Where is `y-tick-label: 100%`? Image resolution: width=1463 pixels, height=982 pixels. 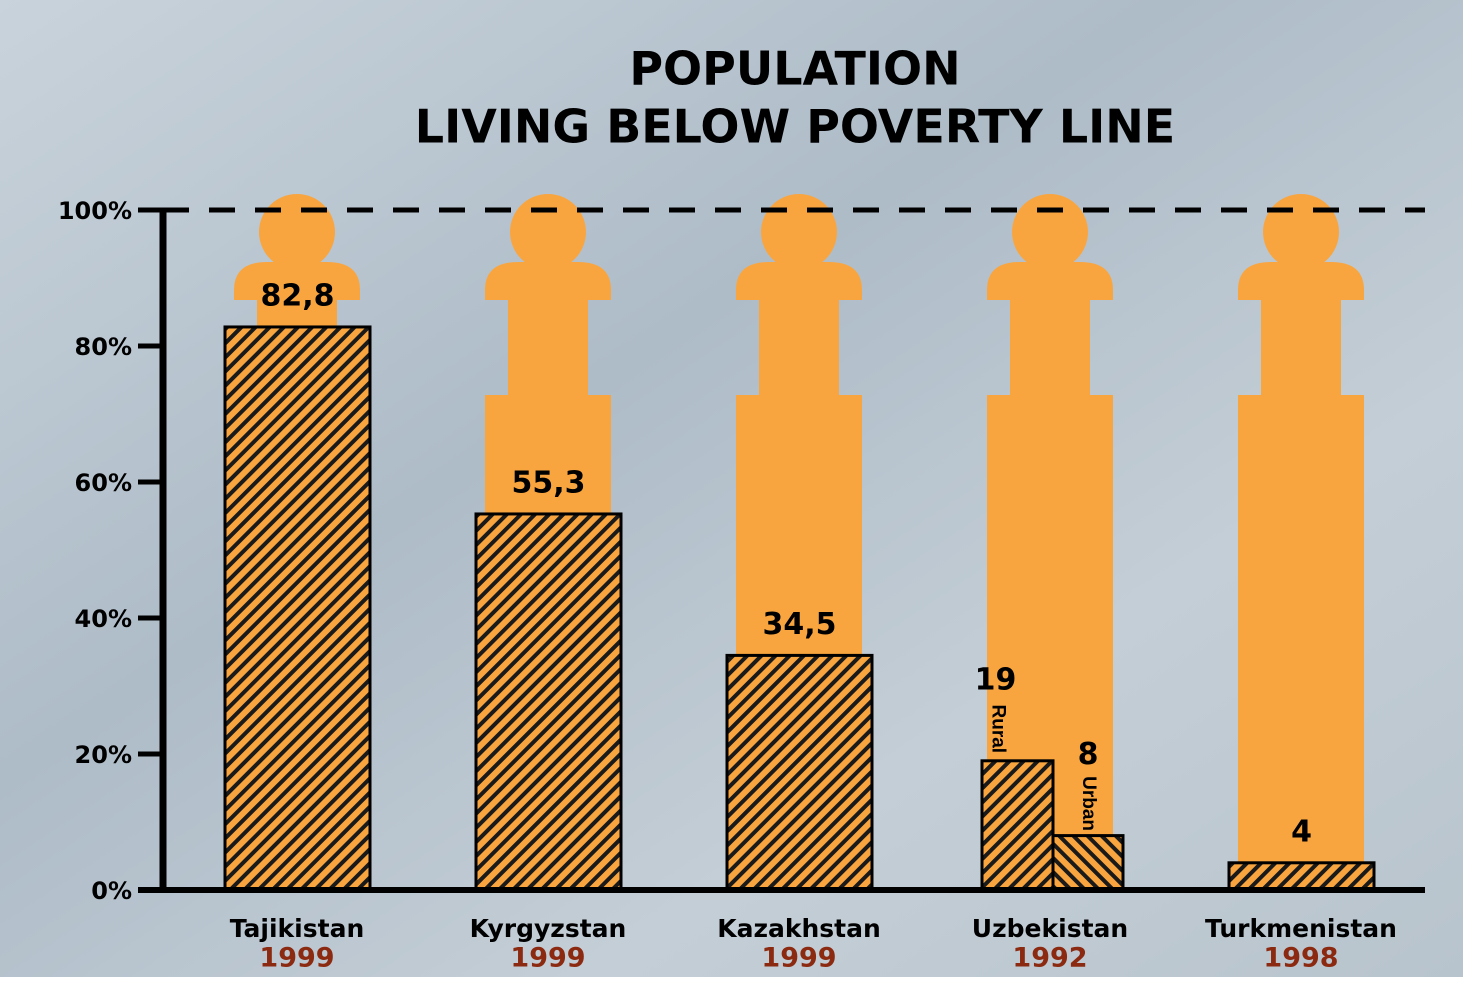
y-tick-label: 100% is located at coordinates (95, 211).